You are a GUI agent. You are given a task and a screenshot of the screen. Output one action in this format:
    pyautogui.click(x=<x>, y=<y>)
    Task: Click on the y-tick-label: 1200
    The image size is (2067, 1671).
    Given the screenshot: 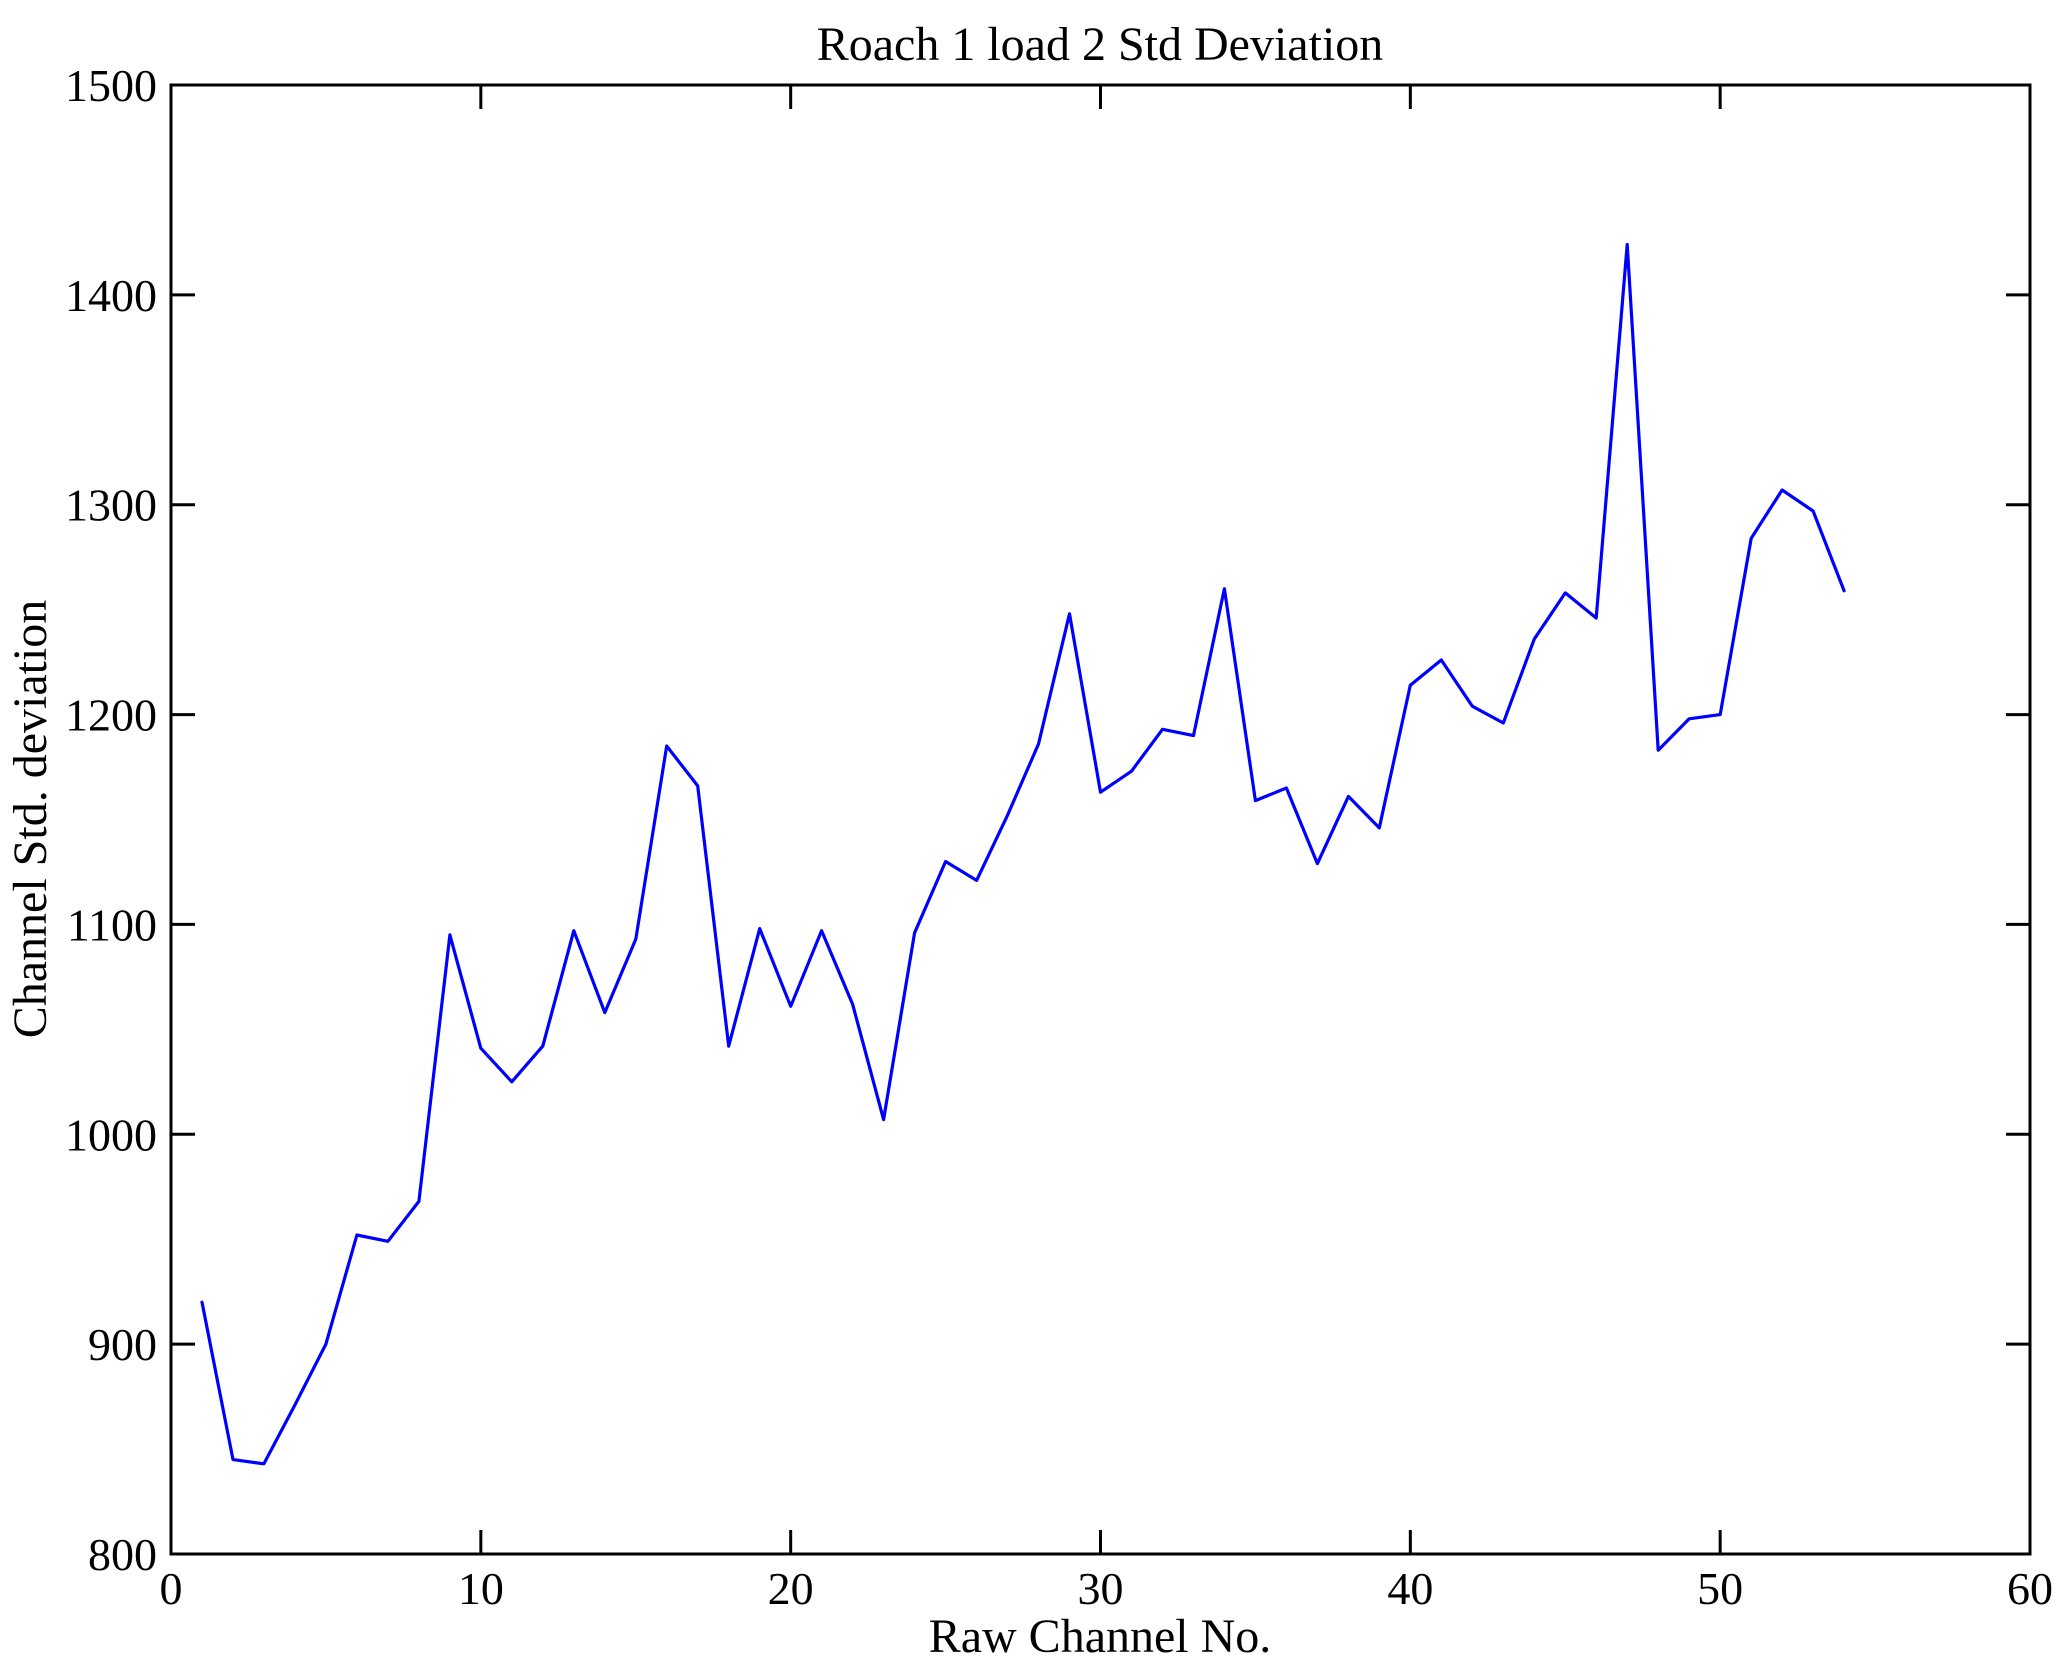 What is the action you would take?
    pyautogui.click(x=111, y=715)
    